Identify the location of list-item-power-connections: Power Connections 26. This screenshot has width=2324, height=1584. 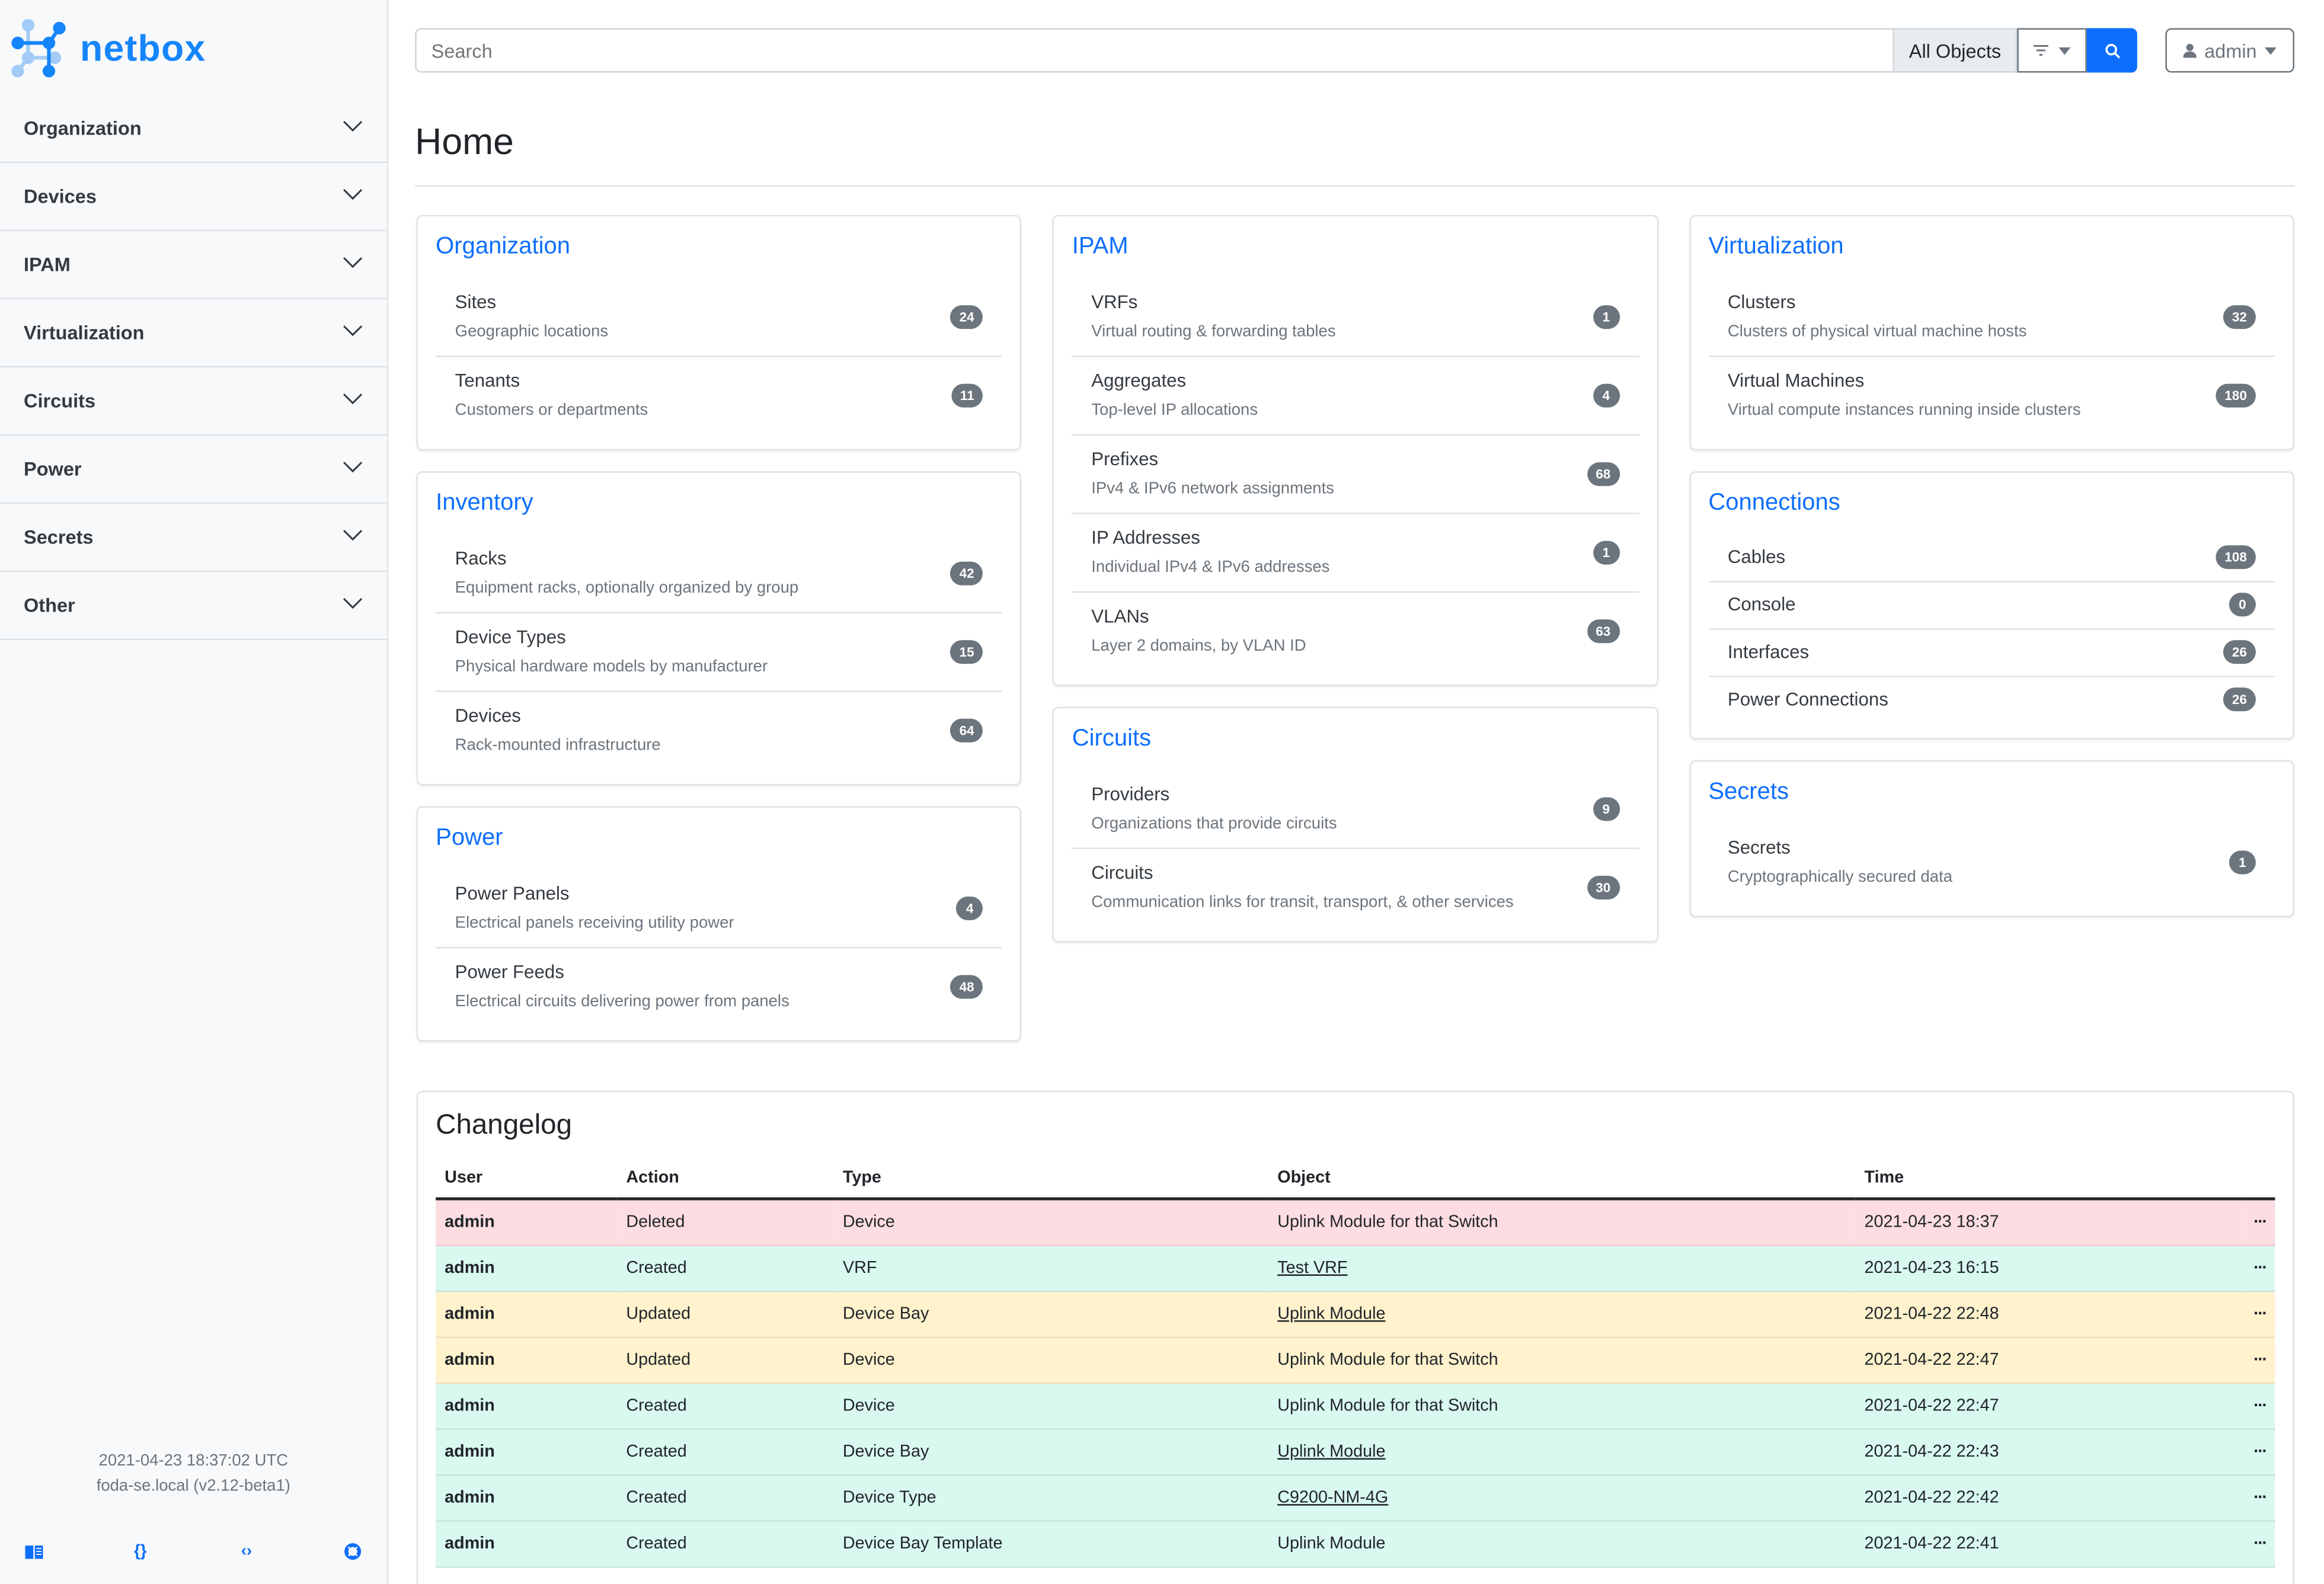
(1991, 700).